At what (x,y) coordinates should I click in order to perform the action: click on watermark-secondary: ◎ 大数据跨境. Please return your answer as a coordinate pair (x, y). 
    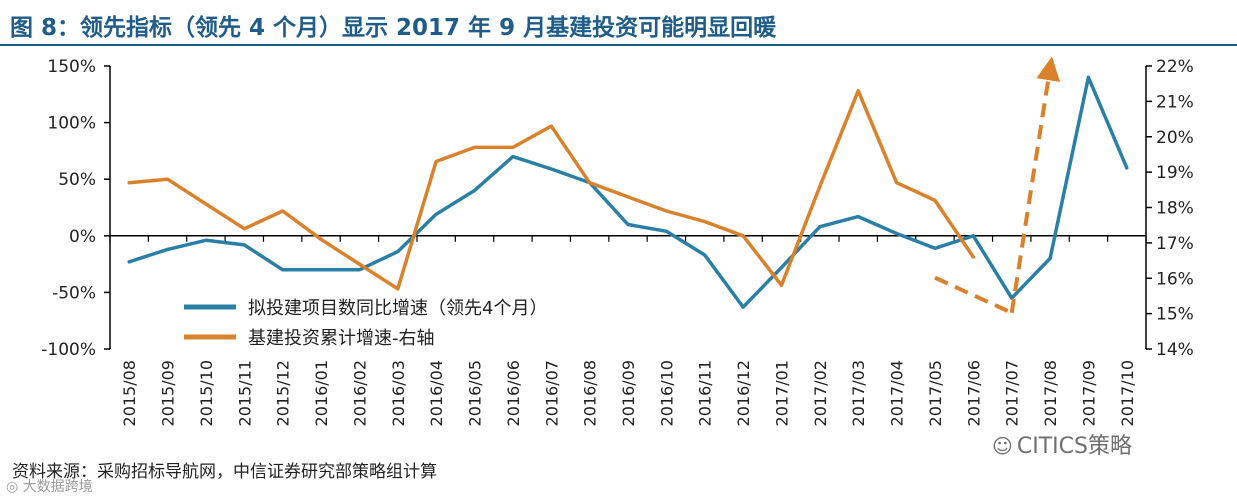
    Looking at the image, I should click on (49, 486).